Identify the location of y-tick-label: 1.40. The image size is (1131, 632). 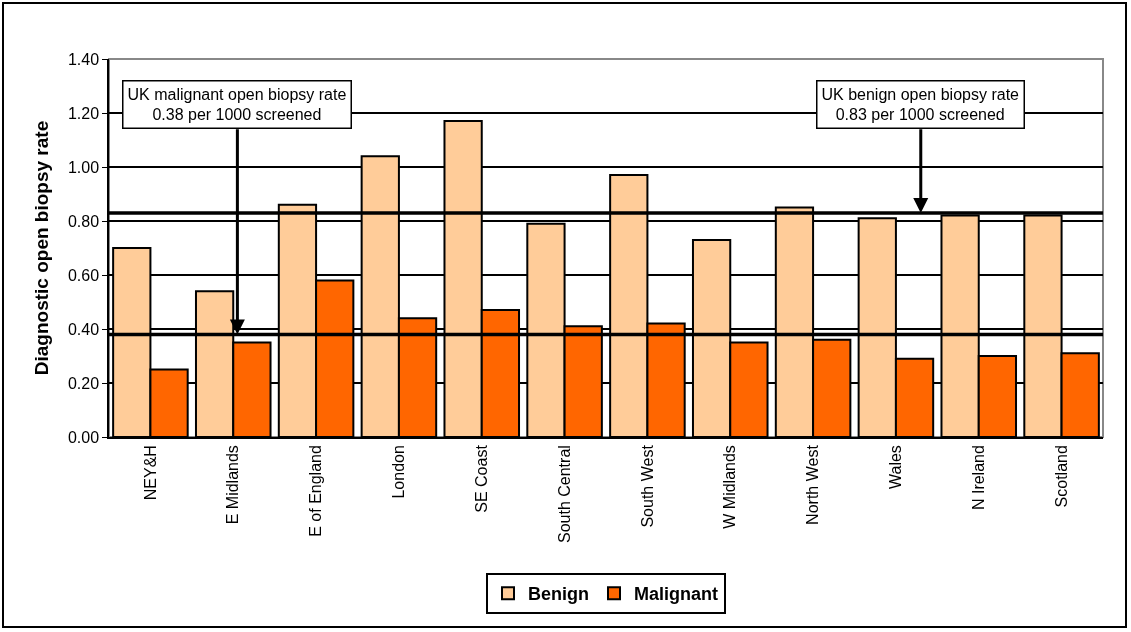
(83, 59).